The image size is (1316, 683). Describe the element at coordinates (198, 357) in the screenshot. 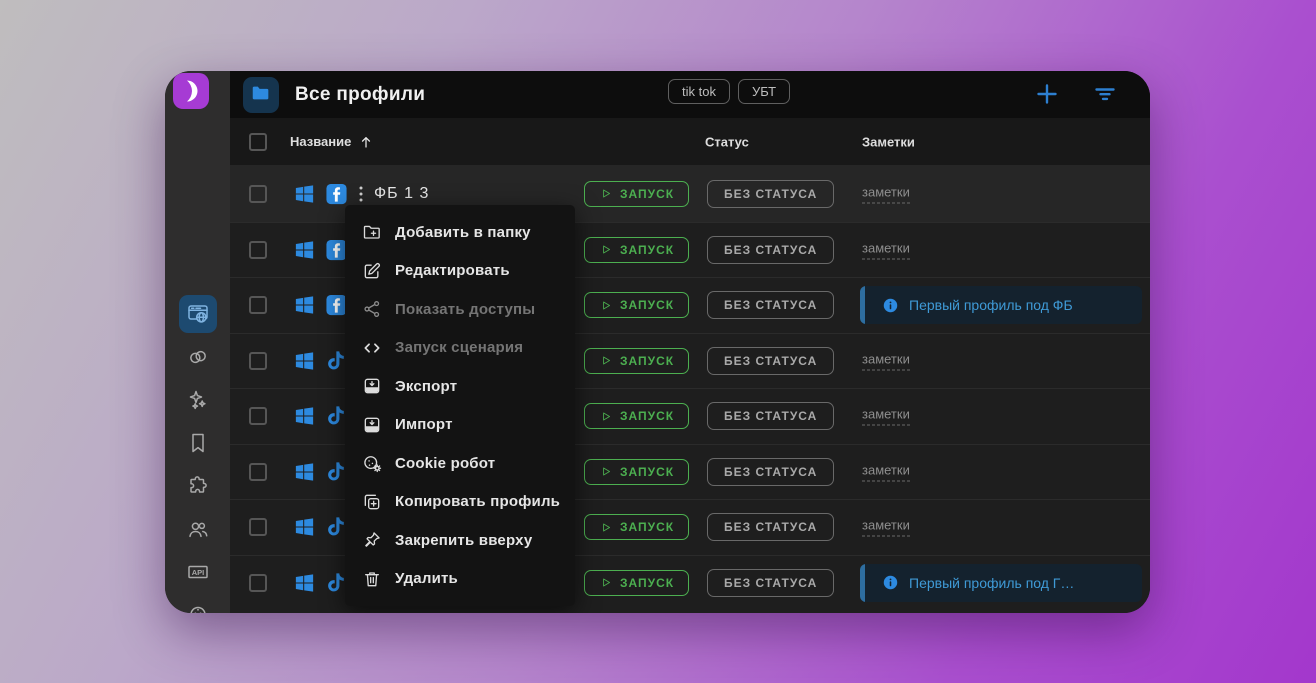

I see `sidebar-item-proxy` at that location.